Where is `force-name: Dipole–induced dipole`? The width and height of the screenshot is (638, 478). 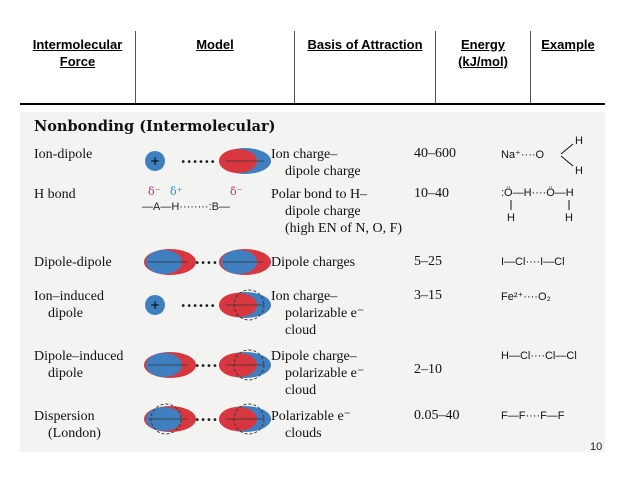 force-name: Dipole–induced dipole is located at coordinates (79, 365).